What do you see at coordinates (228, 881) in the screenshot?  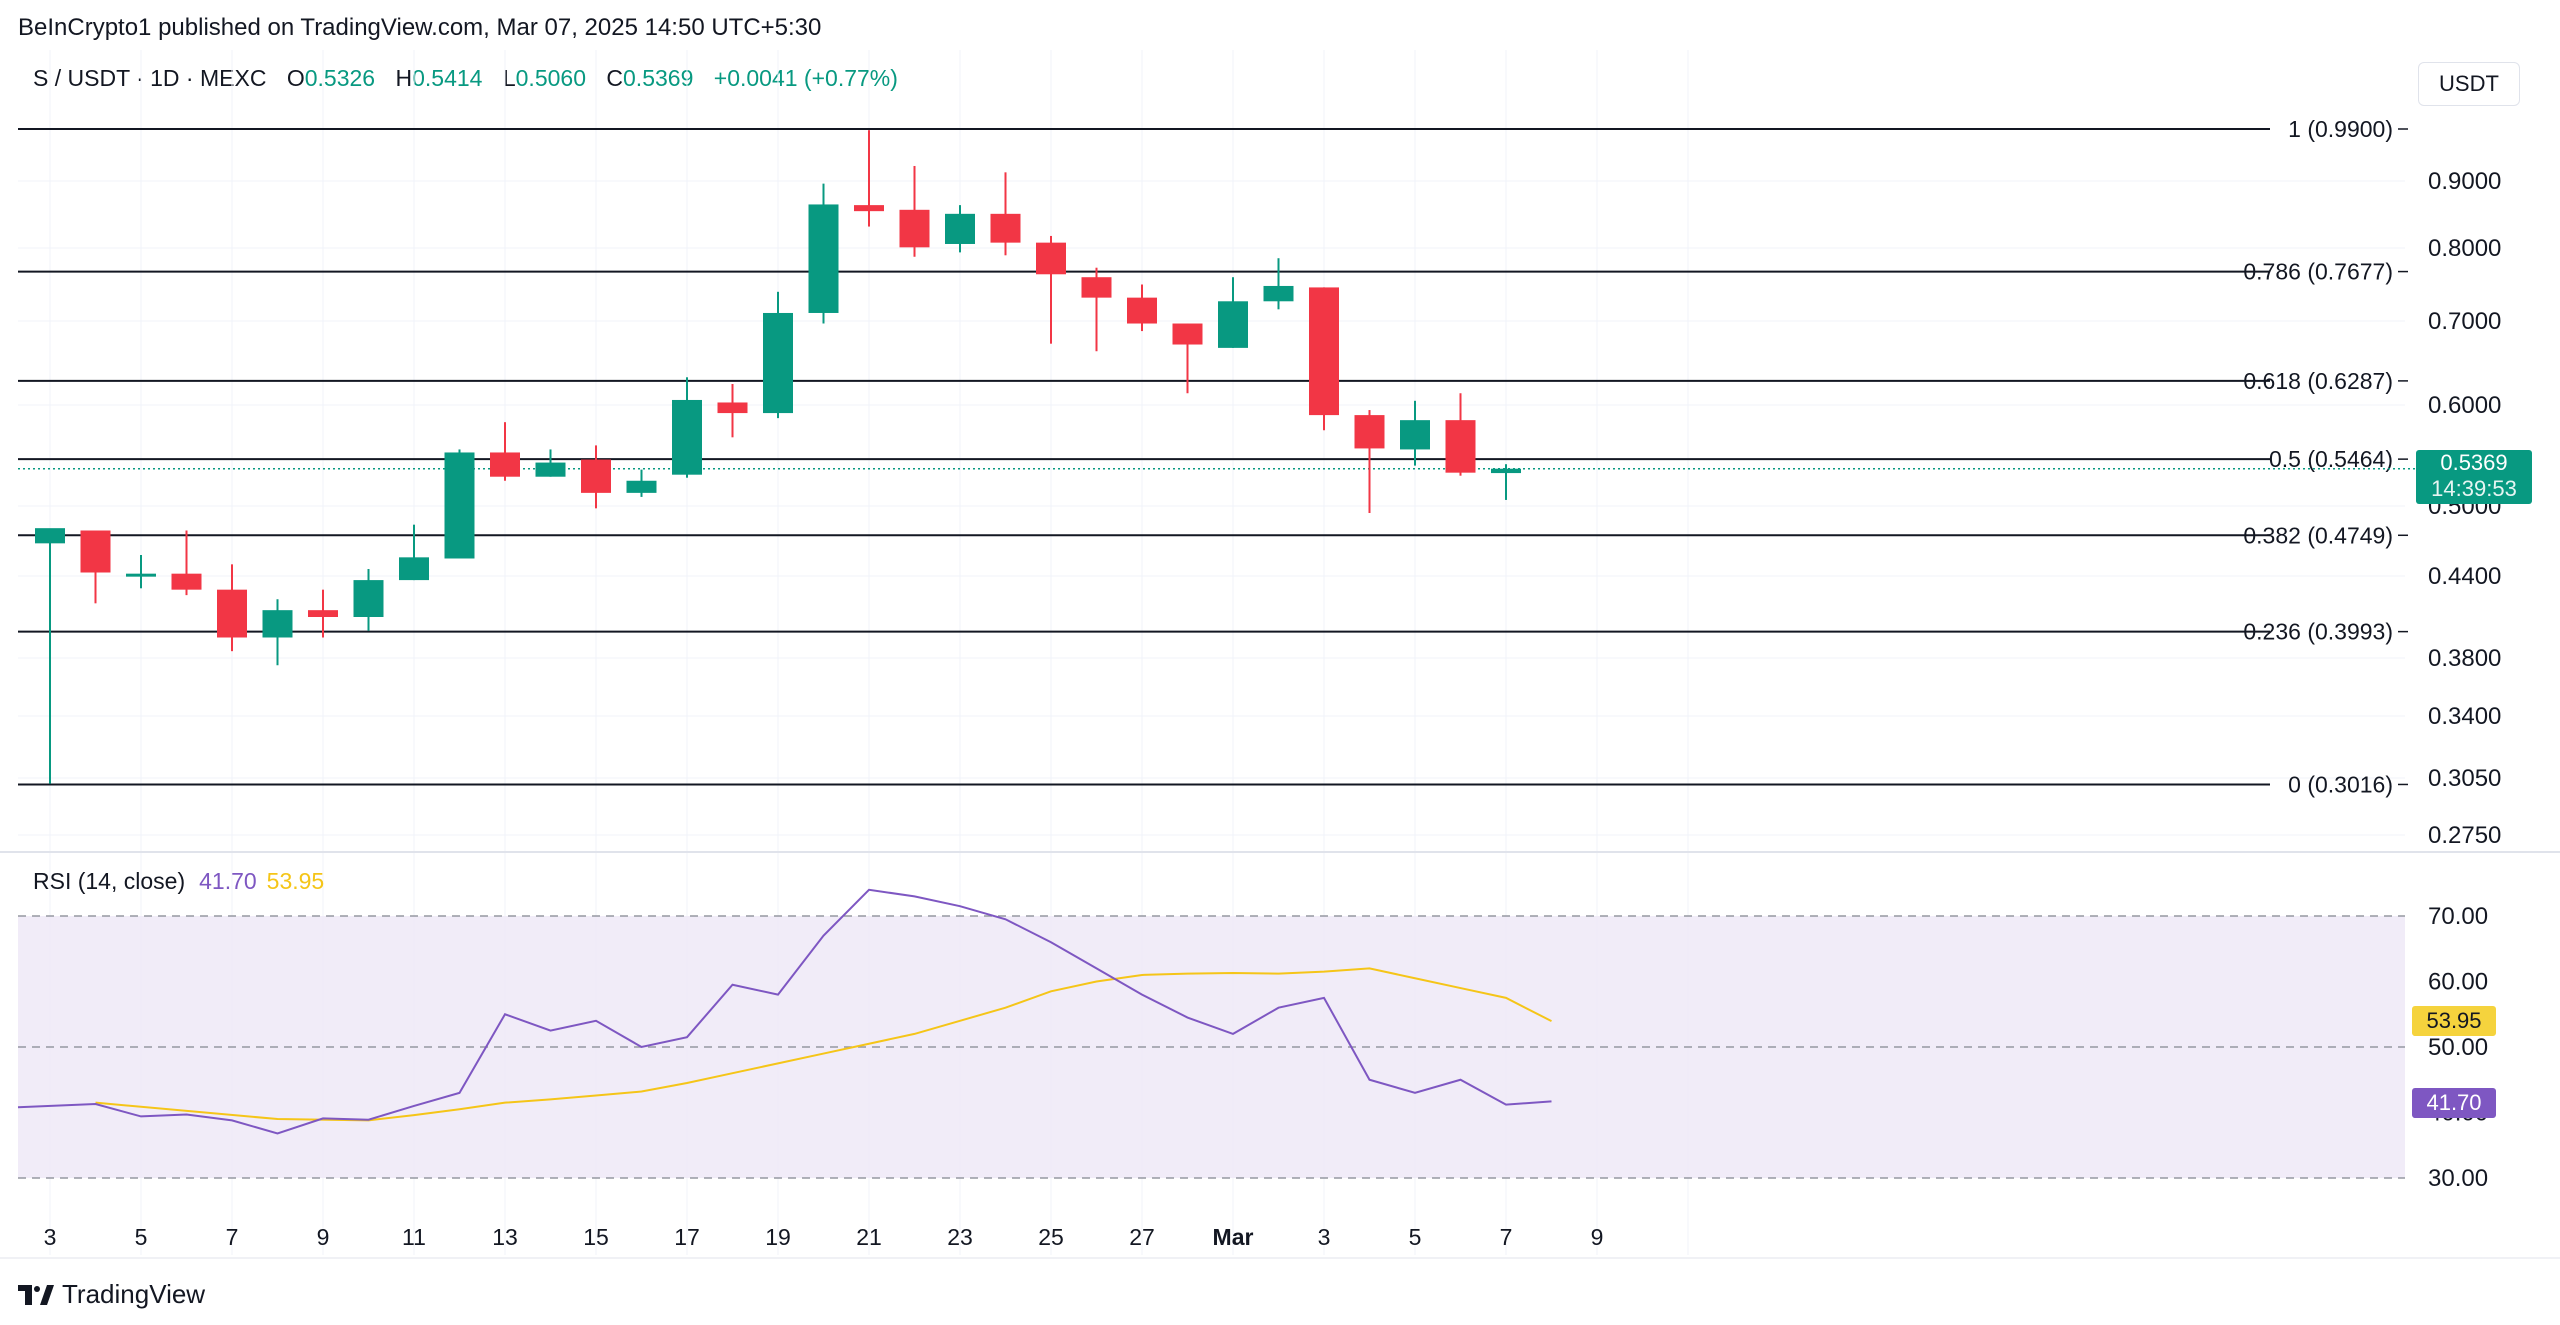 I see `rsi-value: 41.70` at bounding box center [228, 881].